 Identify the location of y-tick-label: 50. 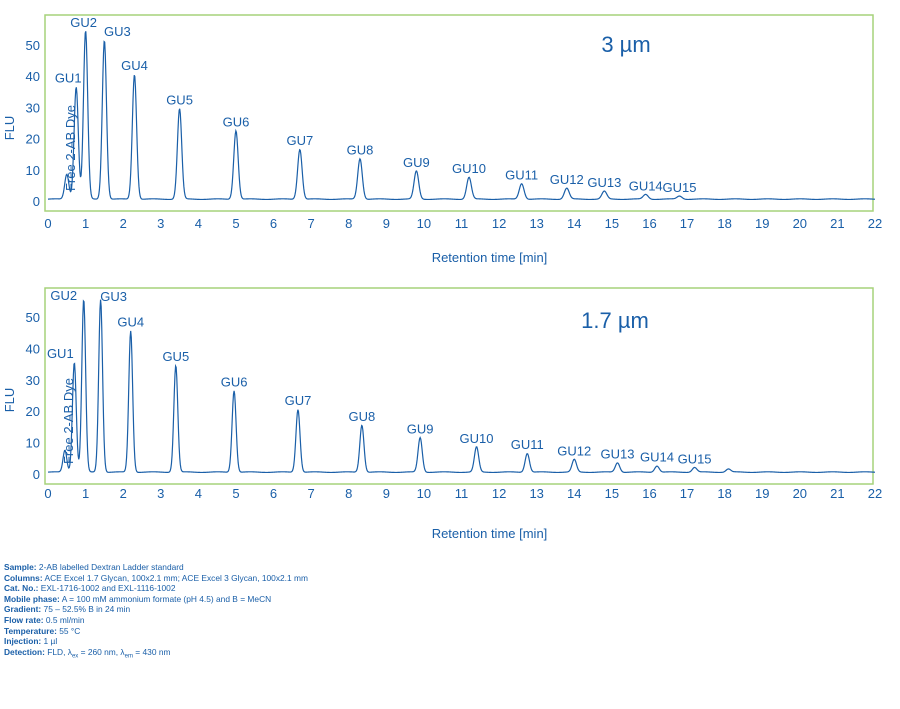
(33, 317).